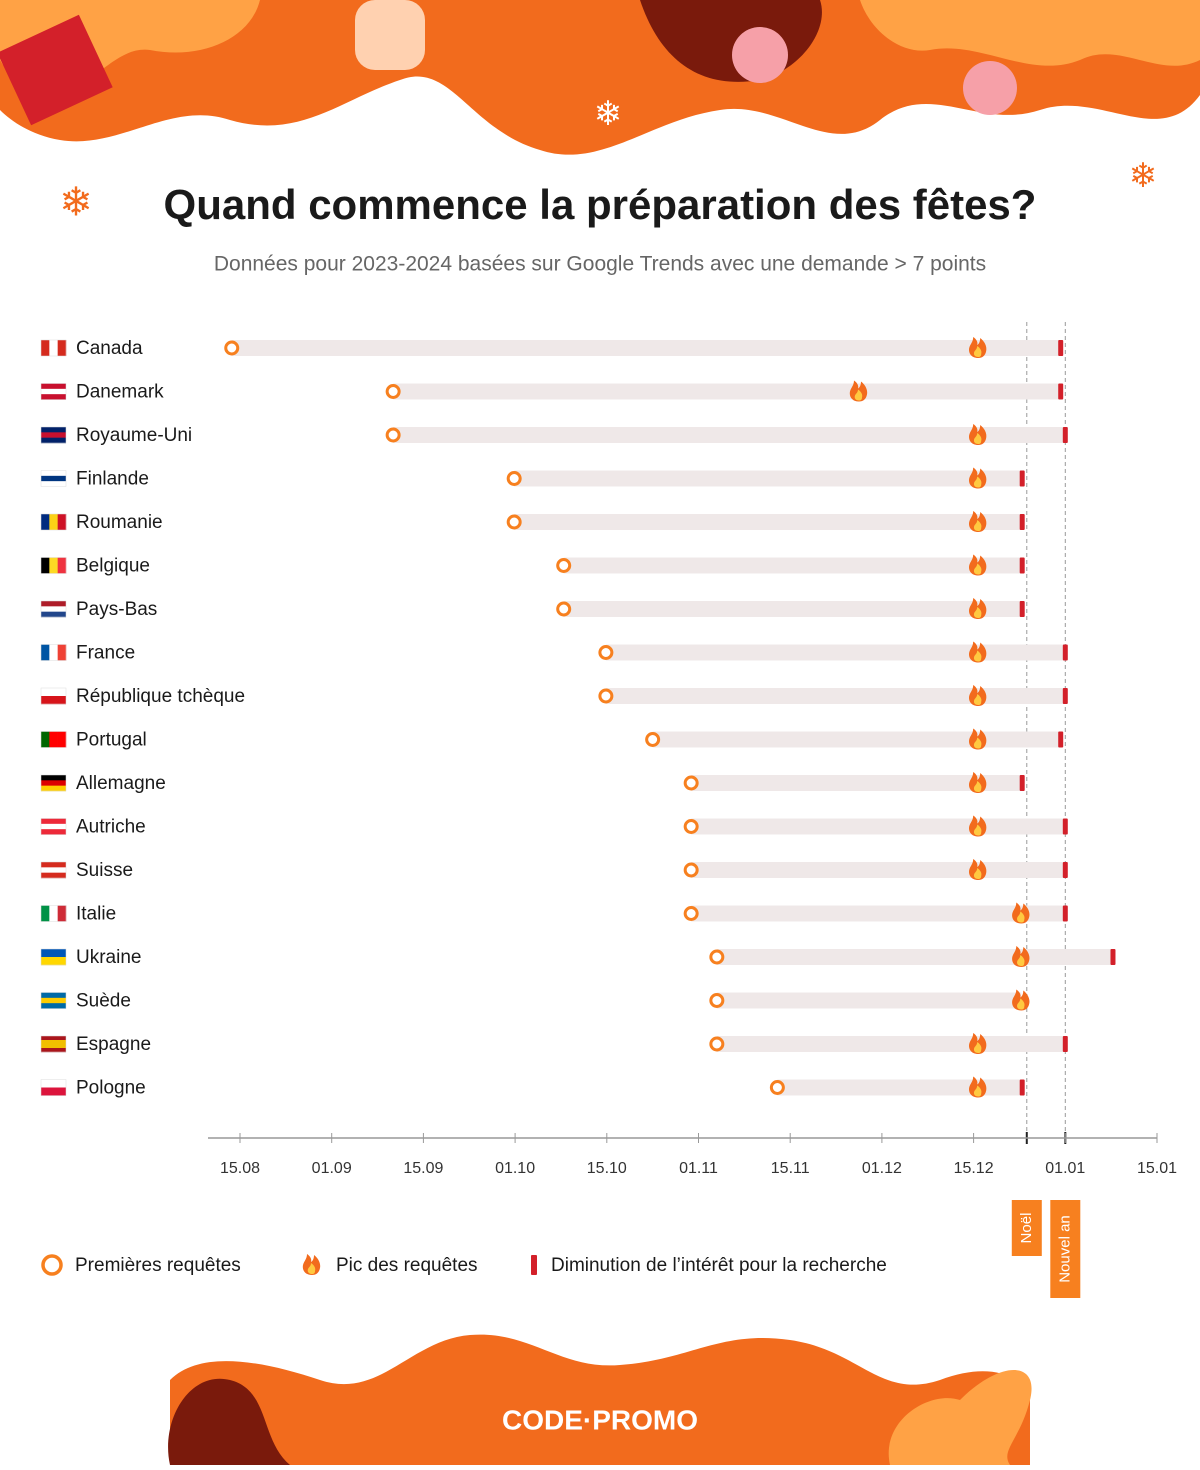  I want to click on legend-label: Pic des requêtes, so click(407, 1265).